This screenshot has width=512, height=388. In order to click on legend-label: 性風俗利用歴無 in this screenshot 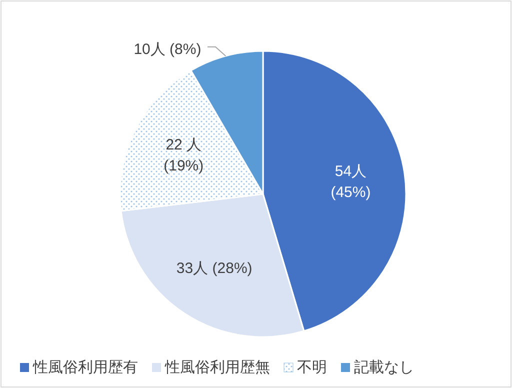, I will do `click(217, 367)`.